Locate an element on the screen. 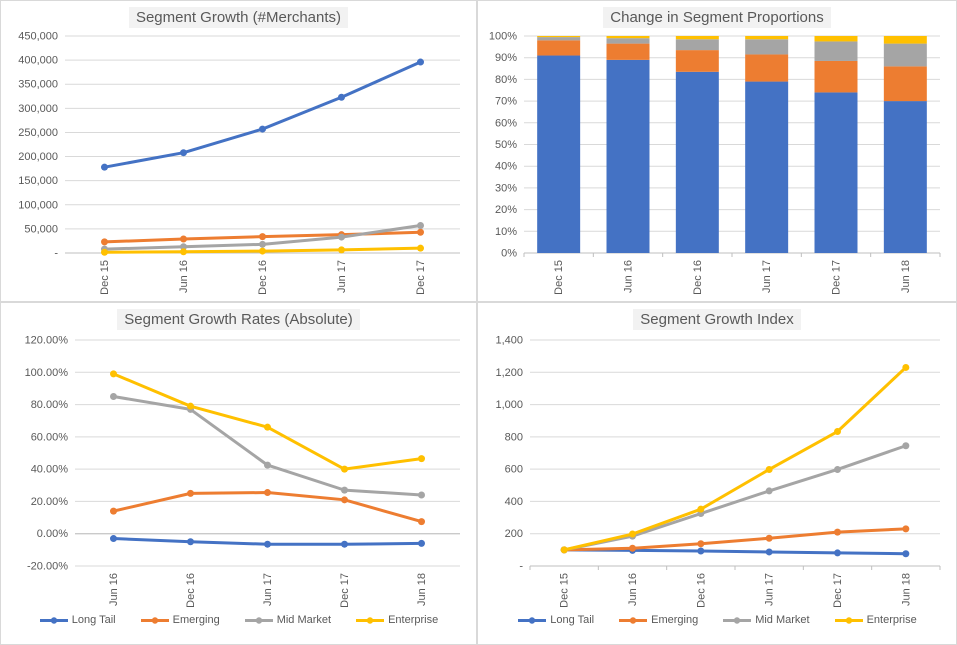  svg-text: 70% is located at coordinates (506, 102).